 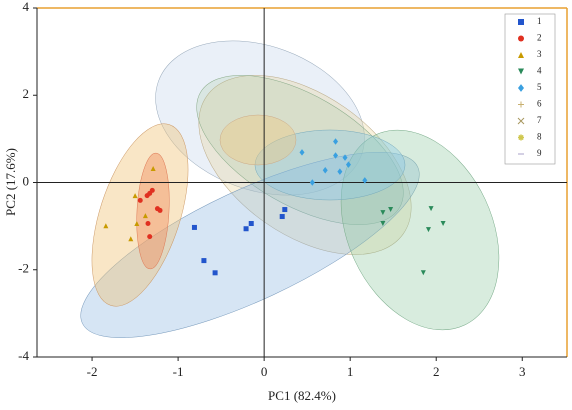 What do you see at coordinates (26, 180) in the screenshot?
I see `y-tick-label: 0` at bounding box center [26, 180].